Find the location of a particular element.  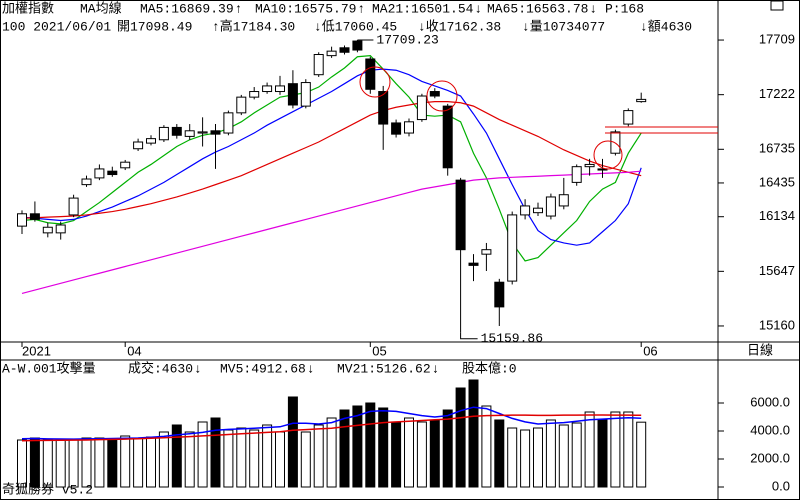

quote-info: 開17098.49 is located at coordinates (154, 26).